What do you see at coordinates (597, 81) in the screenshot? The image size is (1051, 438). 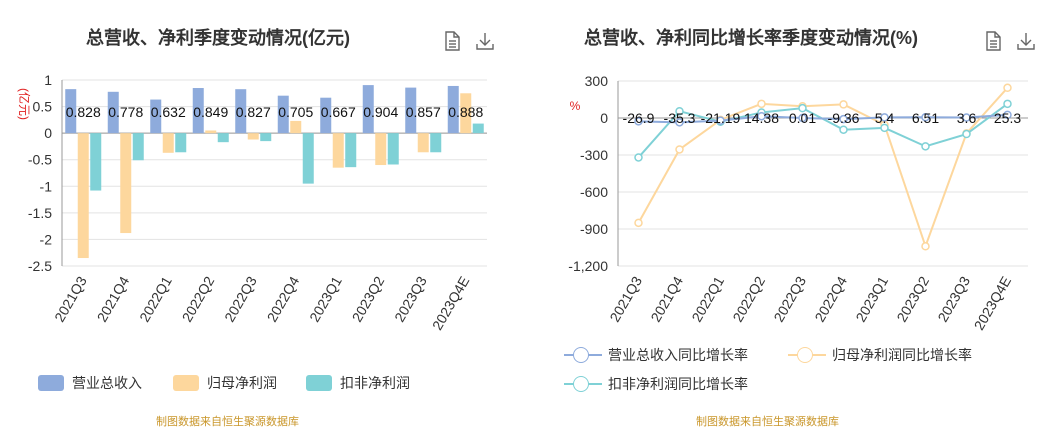 I see `y-tick-label: 300` at bounding box center [597, 81].